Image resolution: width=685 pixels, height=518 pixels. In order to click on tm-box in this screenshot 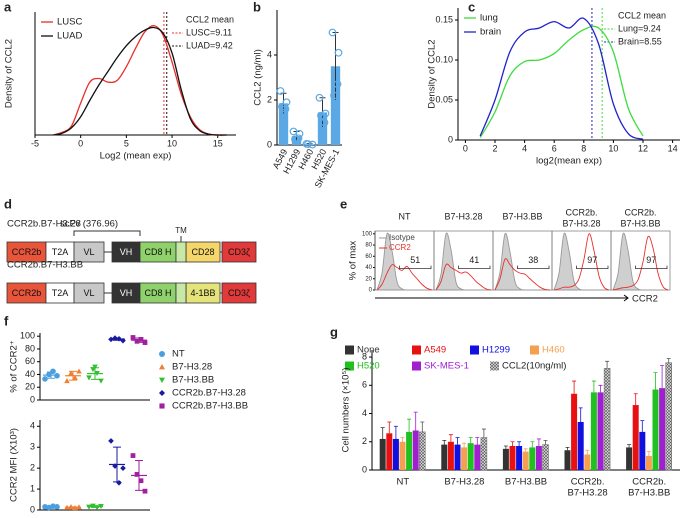, I will do `click(181, 252)`.